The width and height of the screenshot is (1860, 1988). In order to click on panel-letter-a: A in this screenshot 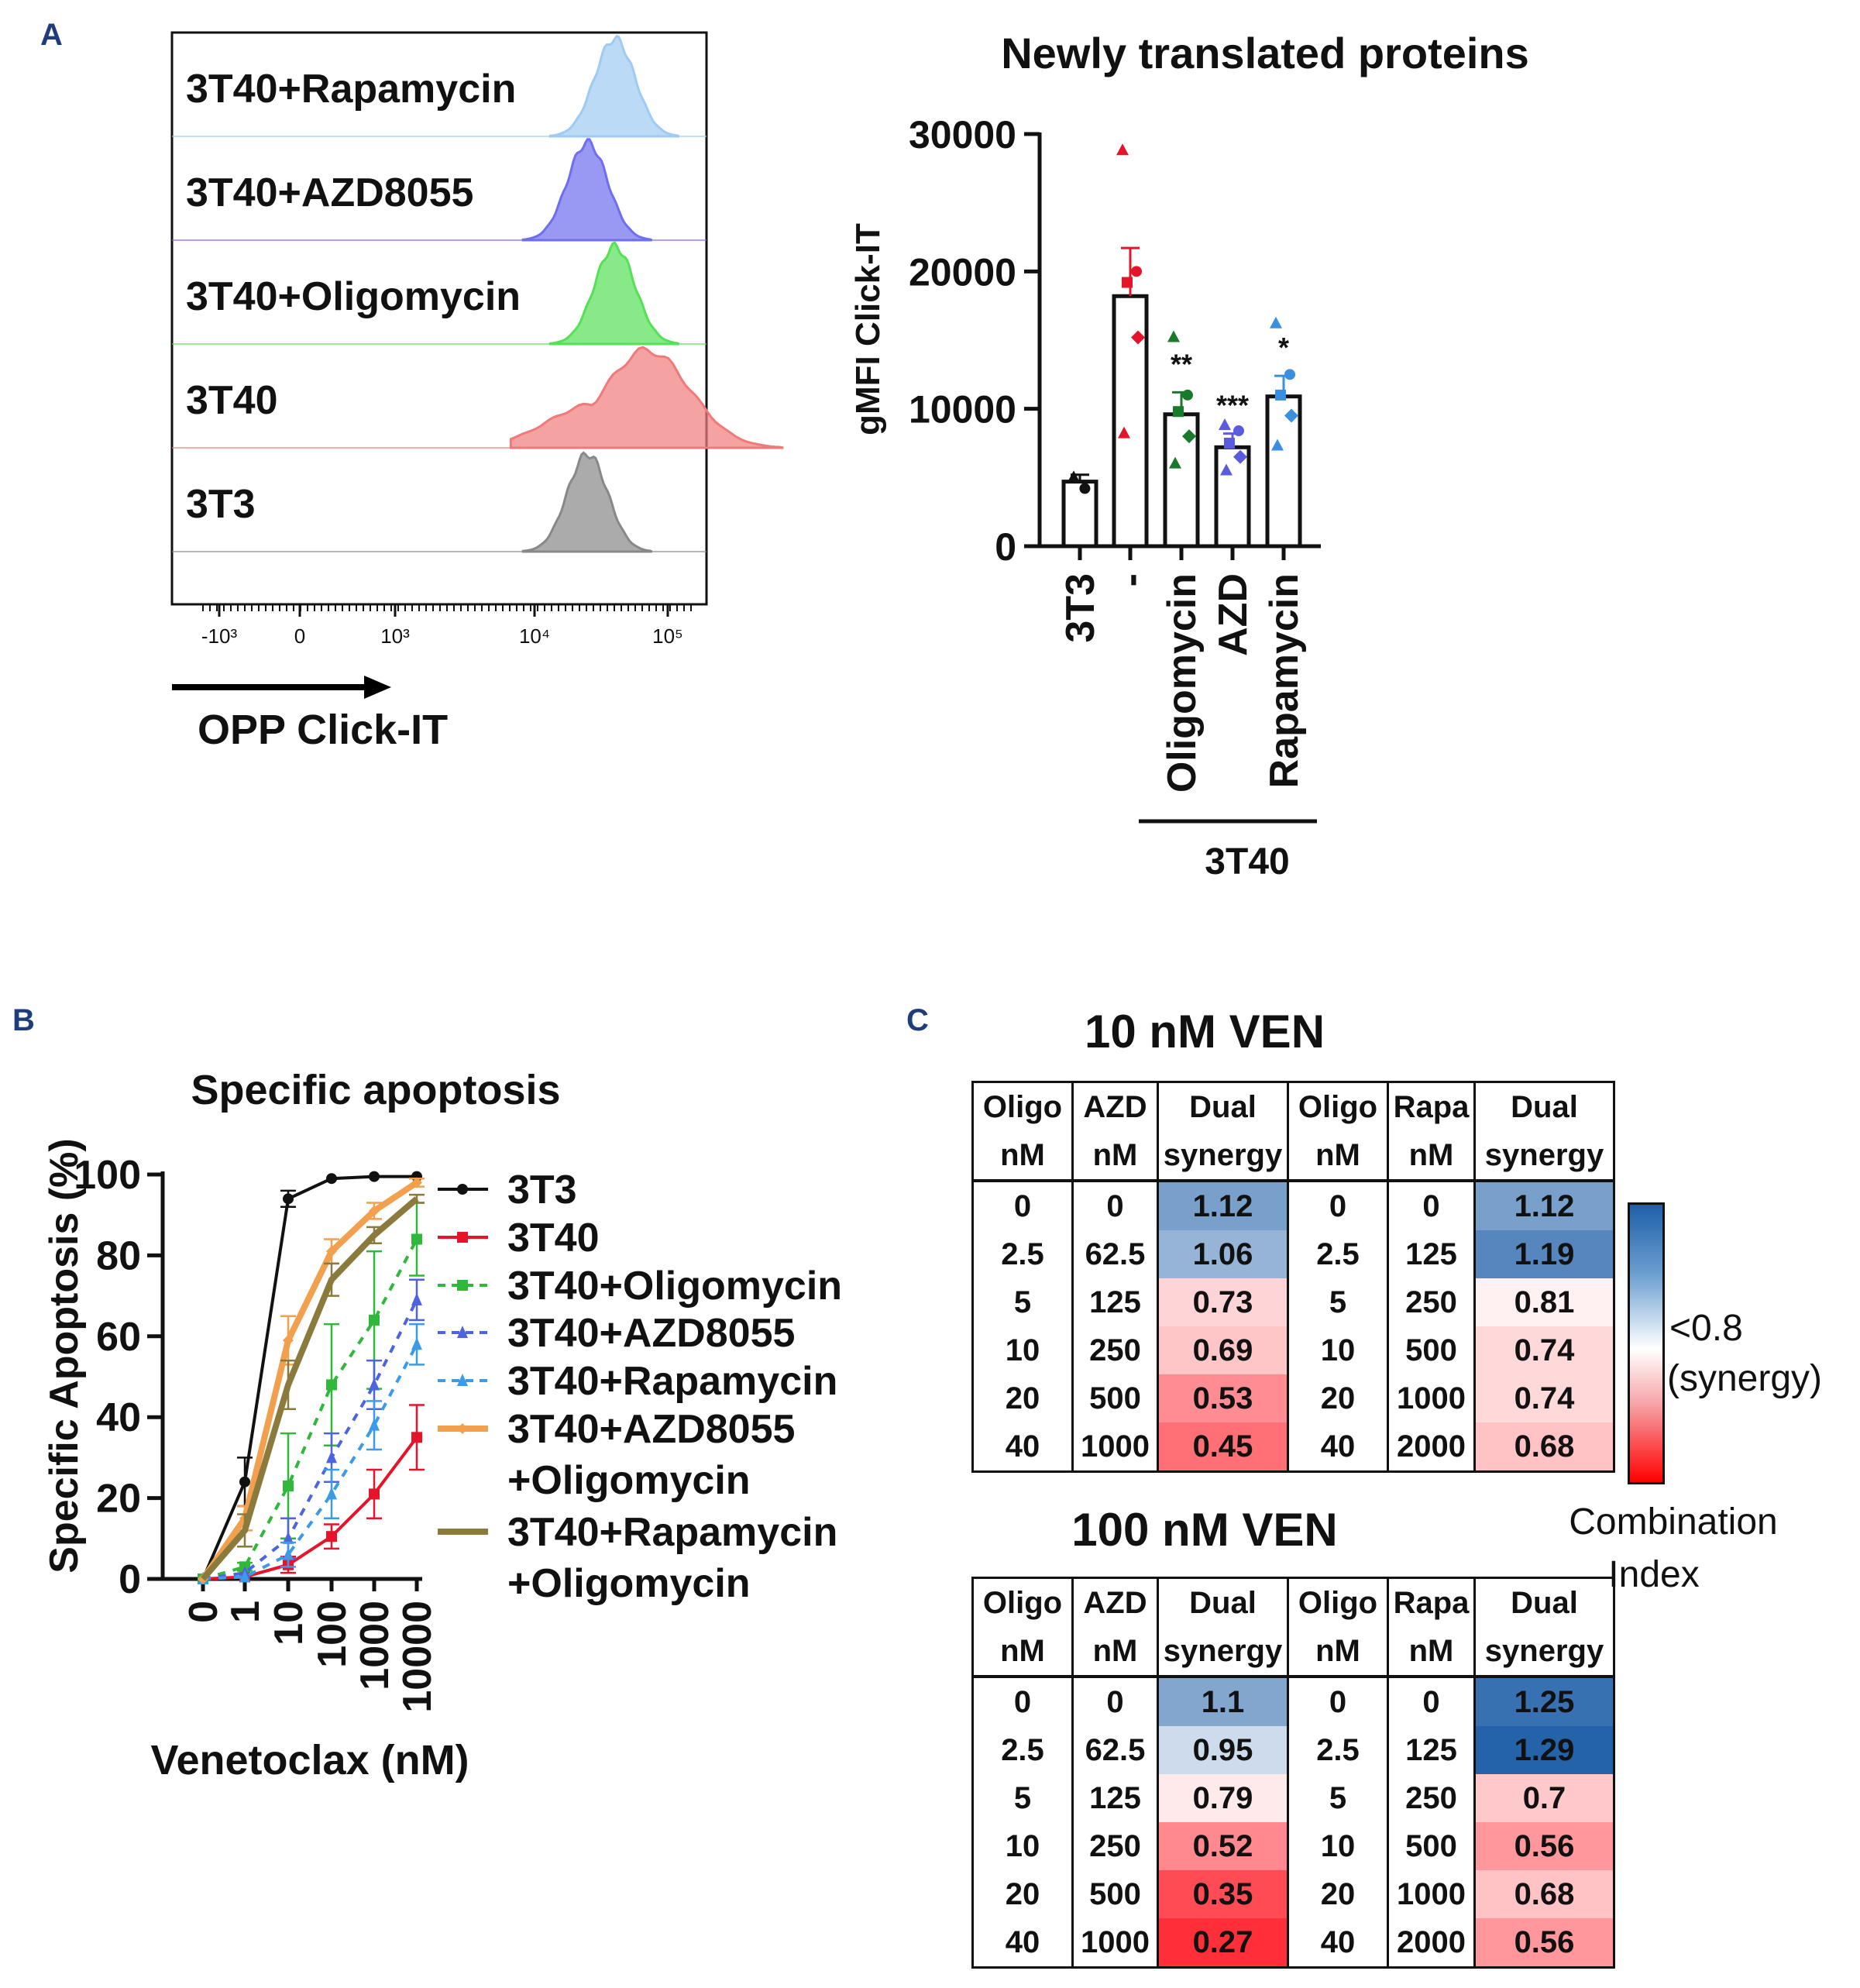, I will do `click(51, 35)`.